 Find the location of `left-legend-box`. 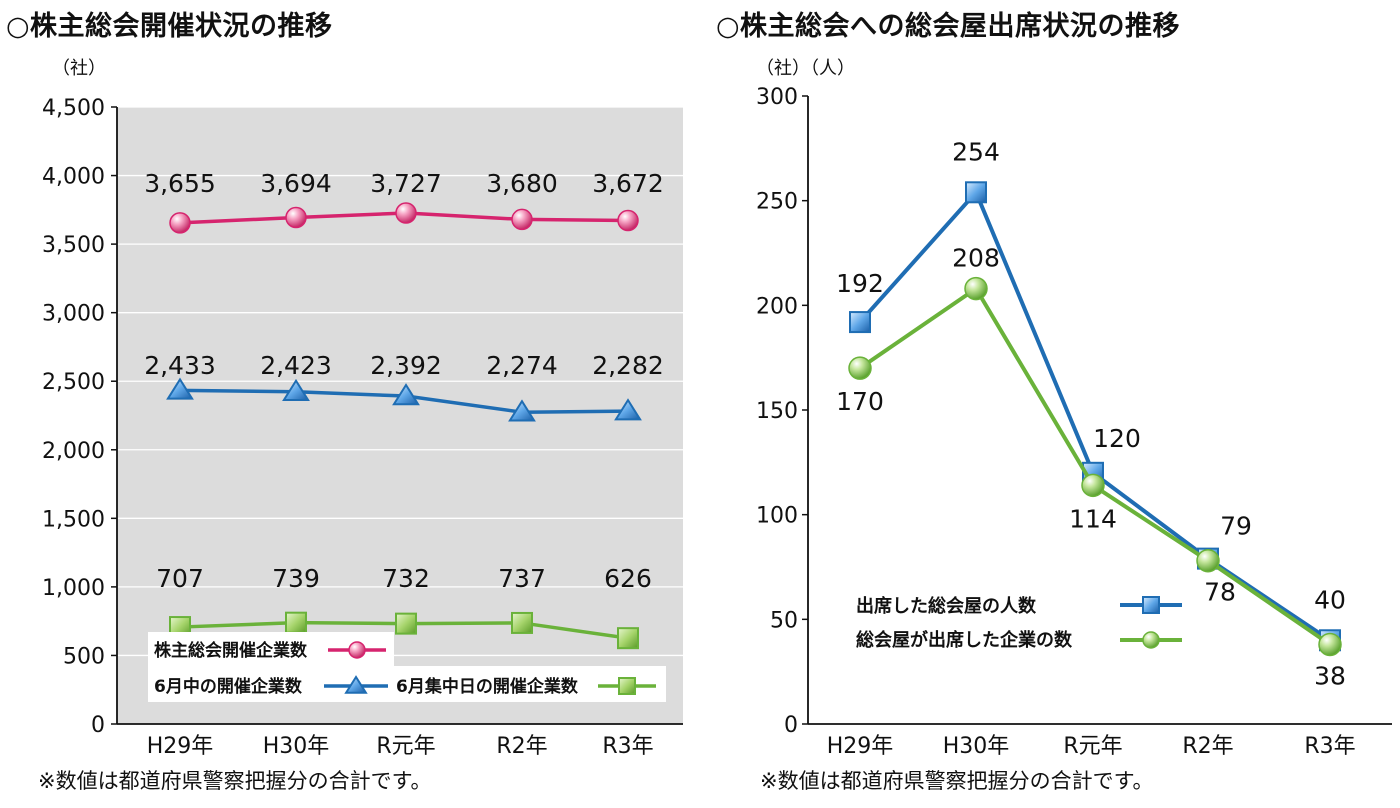

left-legend-box is located at coordinates (407, 684).